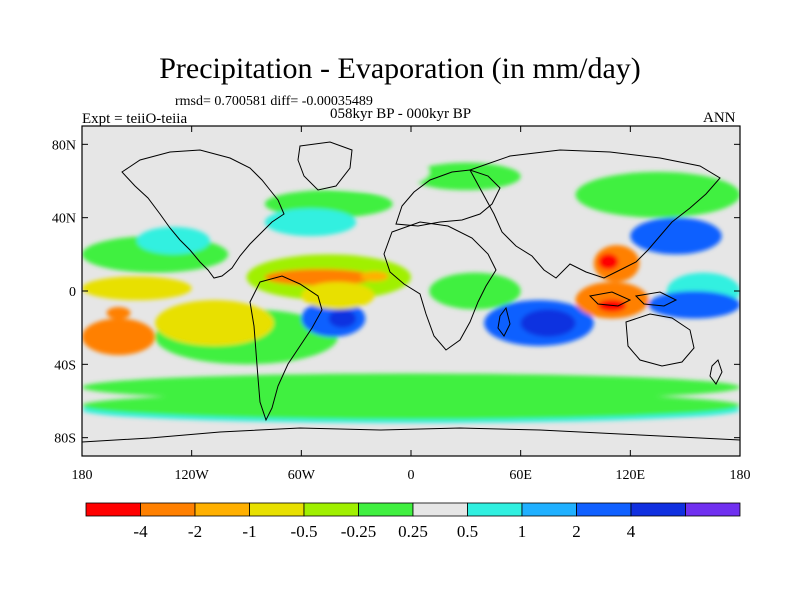  What do you see at coordinates (719, 118) in the screenshot?
I see `season-label: ANN` at bounding box center [719, 118].